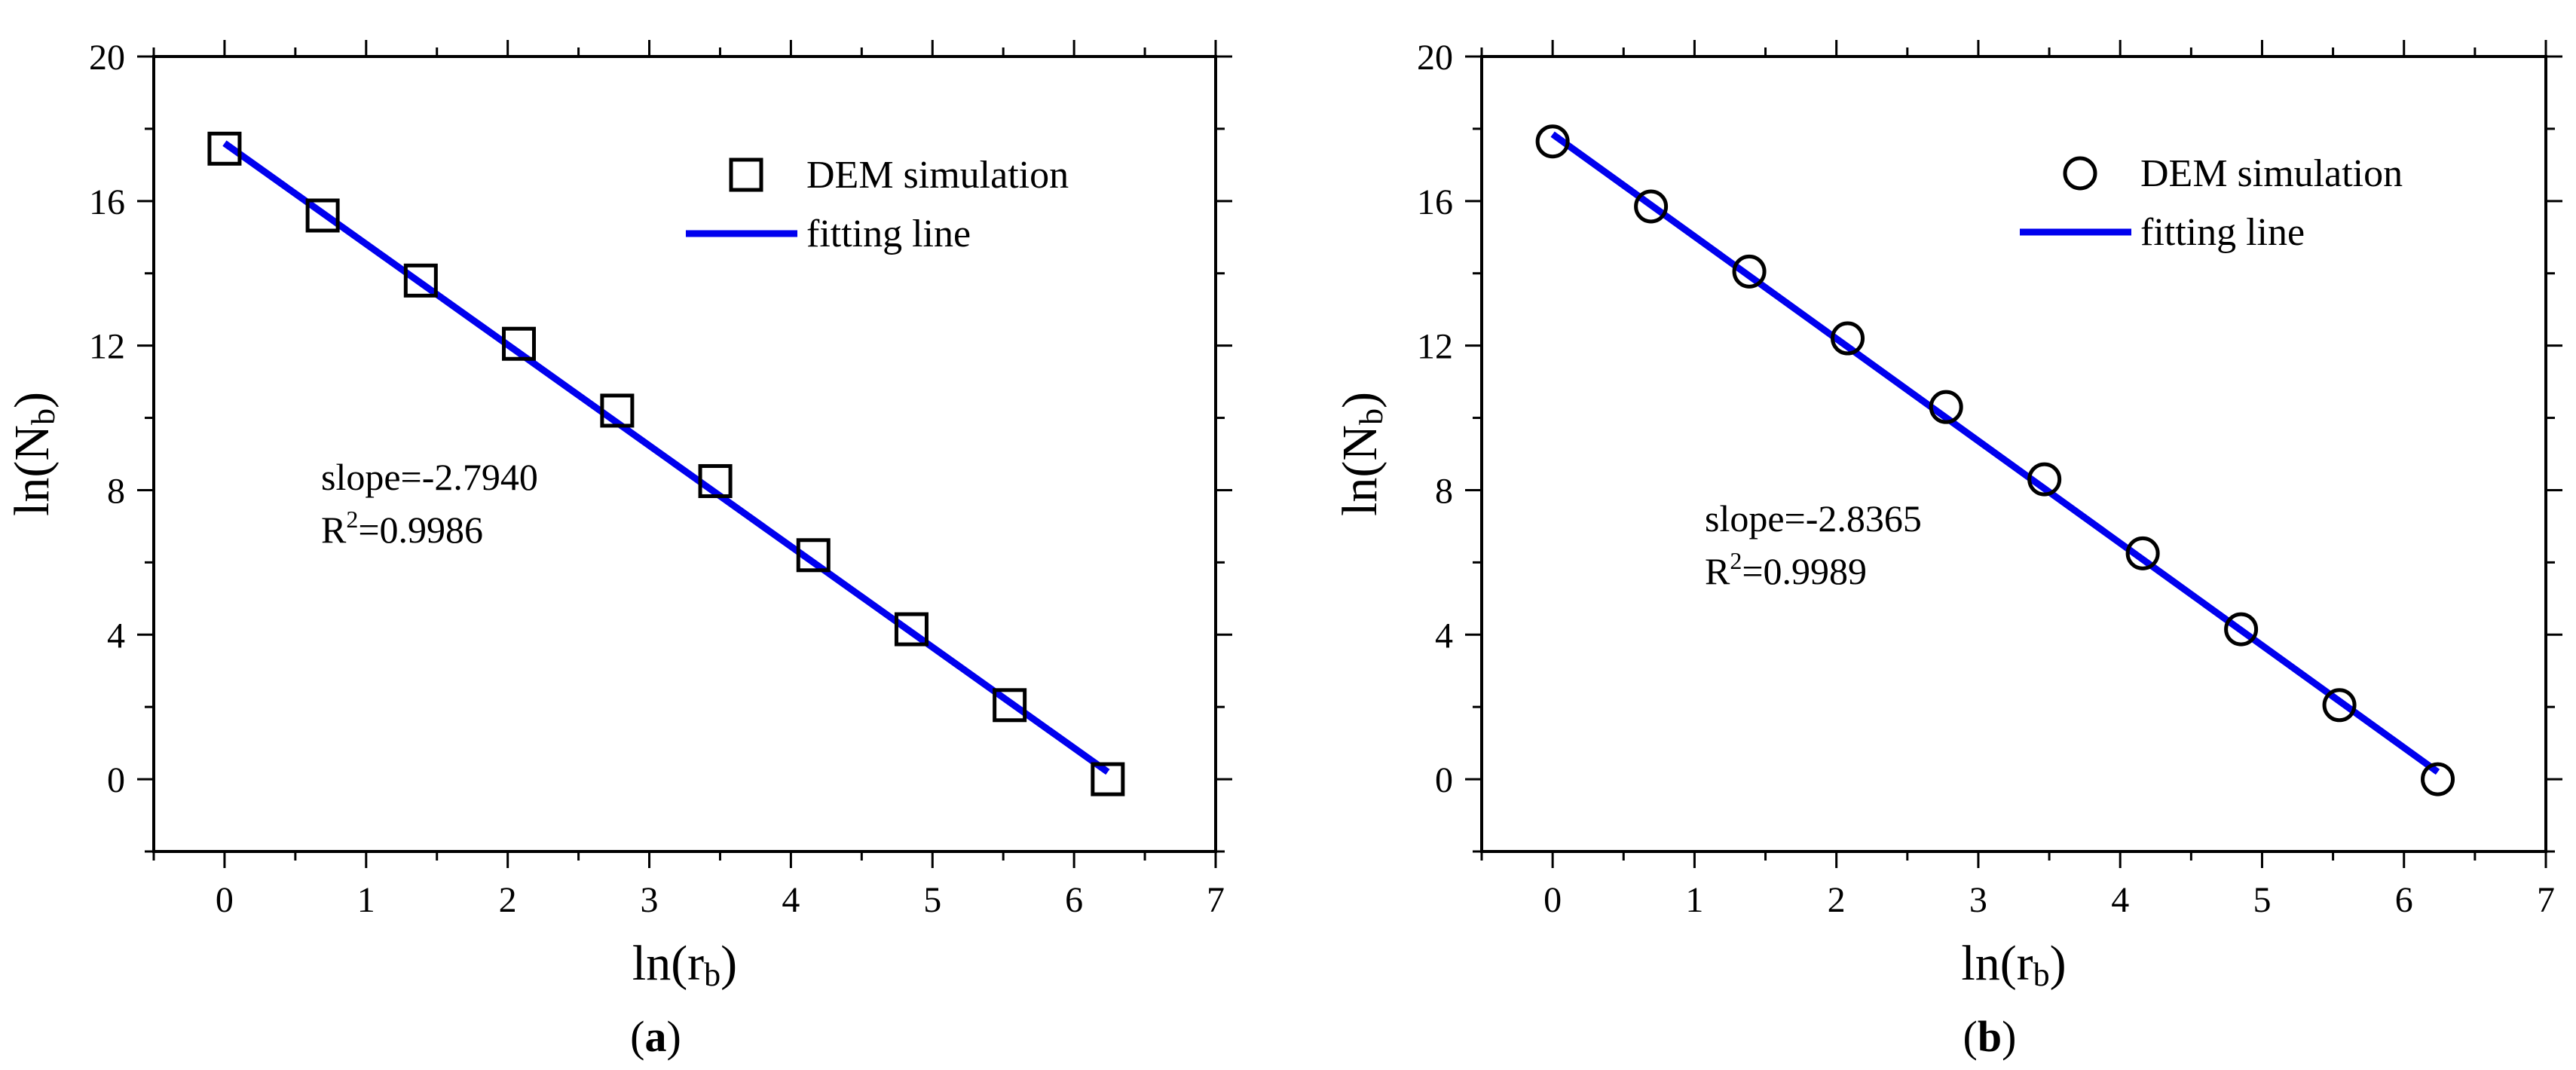 The image size is (2576, 1070). I want to click on caption-letter: a, so click(656, 1036).